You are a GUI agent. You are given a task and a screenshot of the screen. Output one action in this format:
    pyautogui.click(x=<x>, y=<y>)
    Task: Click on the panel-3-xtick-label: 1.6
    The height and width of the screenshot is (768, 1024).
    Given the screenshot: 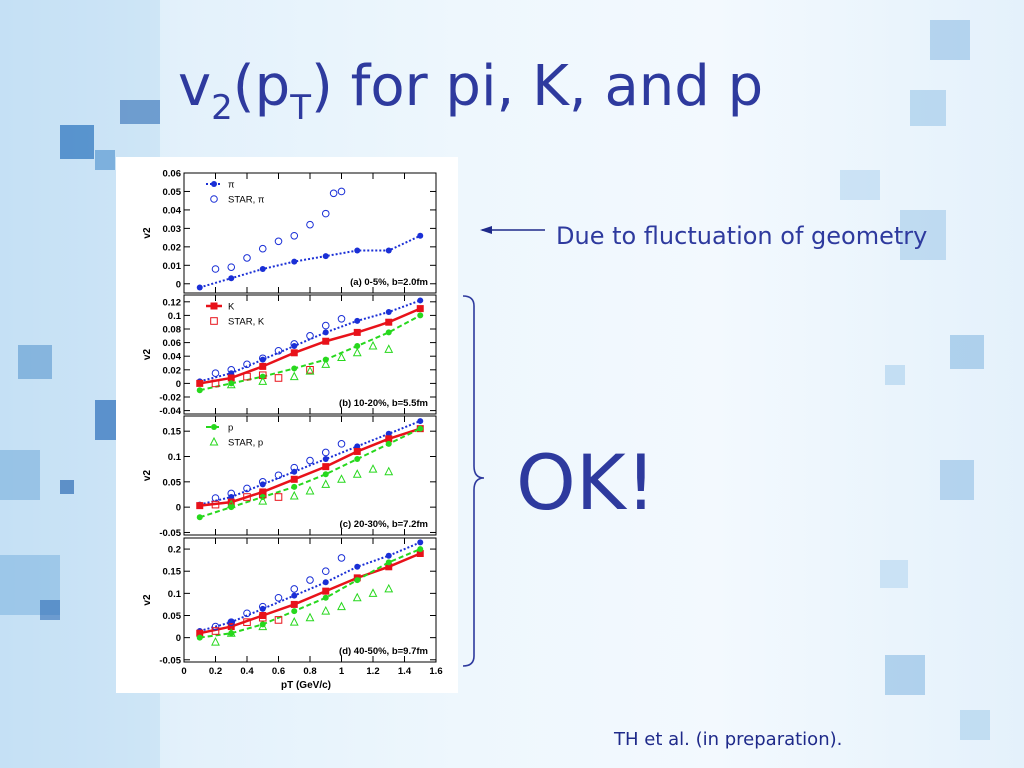 What is the action you would take?
    pyautogui.click(x=435, y=671)
    